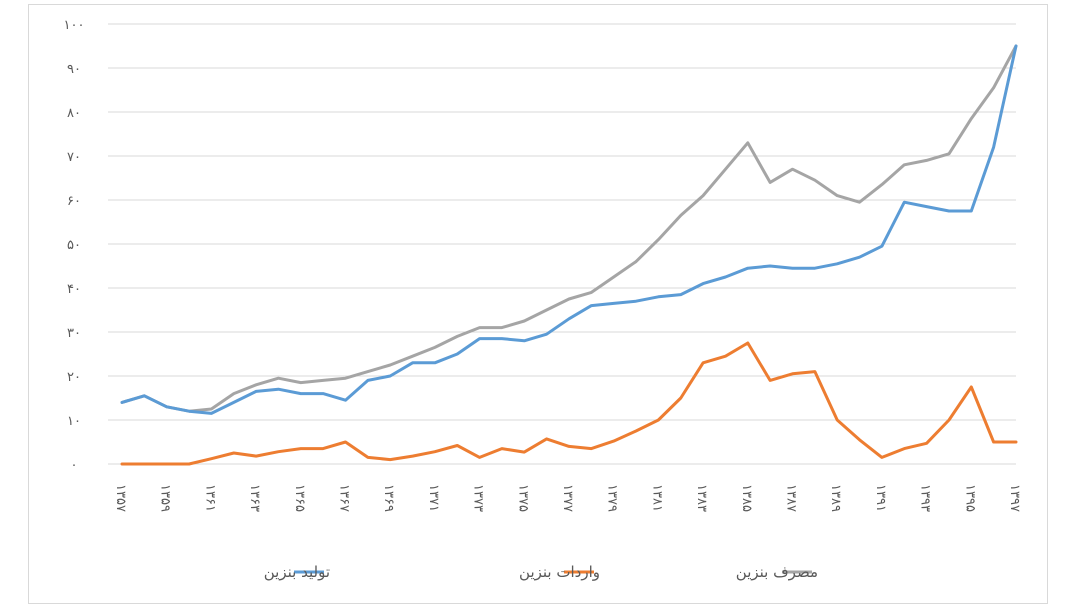 The width and height of the screenshot is (1080, 608). I want to click on legend-label: واردات بنزین, so click(559, 572).